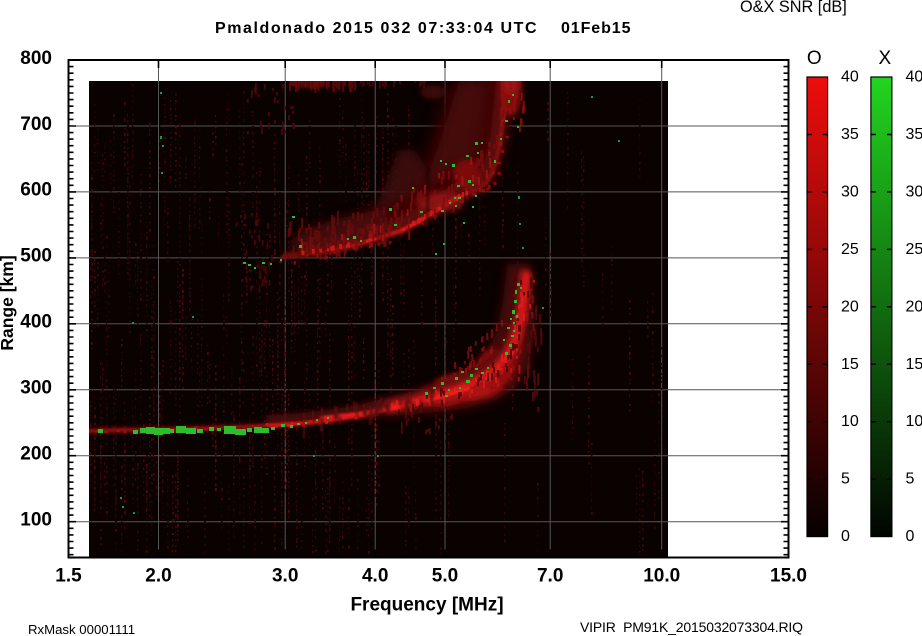 The width and height of the screenshot is (922, 636). I want to click on svg-text: 700, so click(36, 124).